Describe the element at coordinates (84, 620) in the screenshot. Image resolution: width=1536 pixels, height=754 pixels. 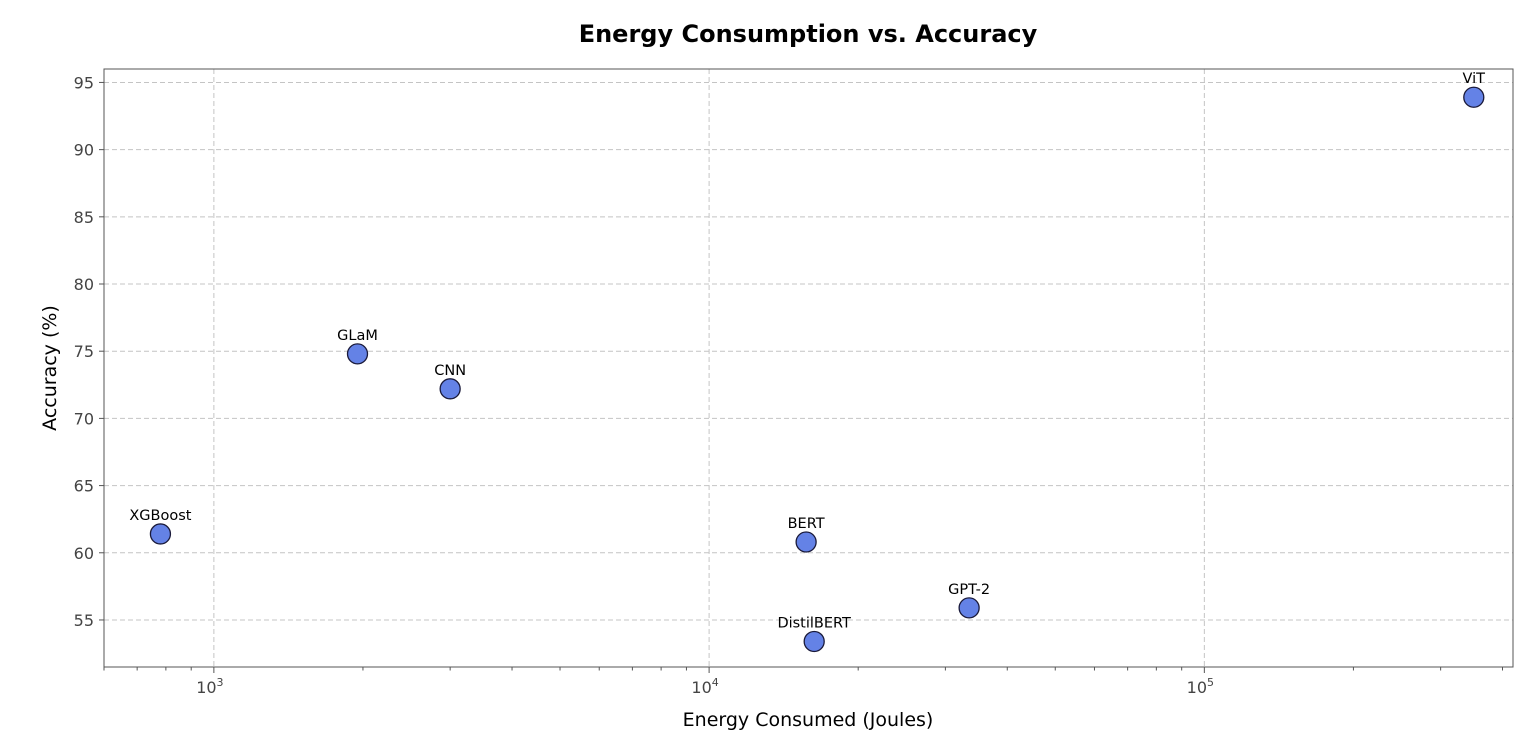
I see `y-tick-label: 55` at that location.